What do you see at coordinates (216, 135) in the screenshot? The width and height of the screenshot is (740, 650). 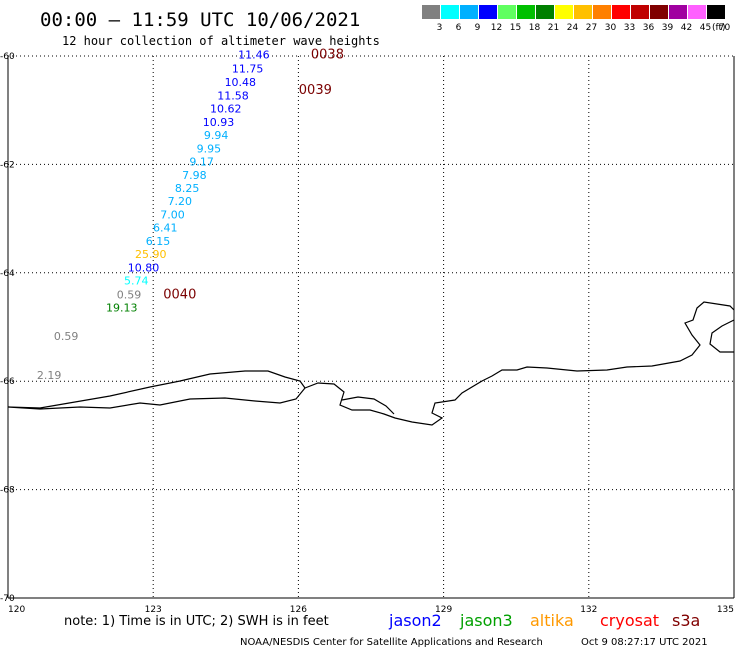 I see `wave-height-label: 9.94` at bounding box center [216, 135].